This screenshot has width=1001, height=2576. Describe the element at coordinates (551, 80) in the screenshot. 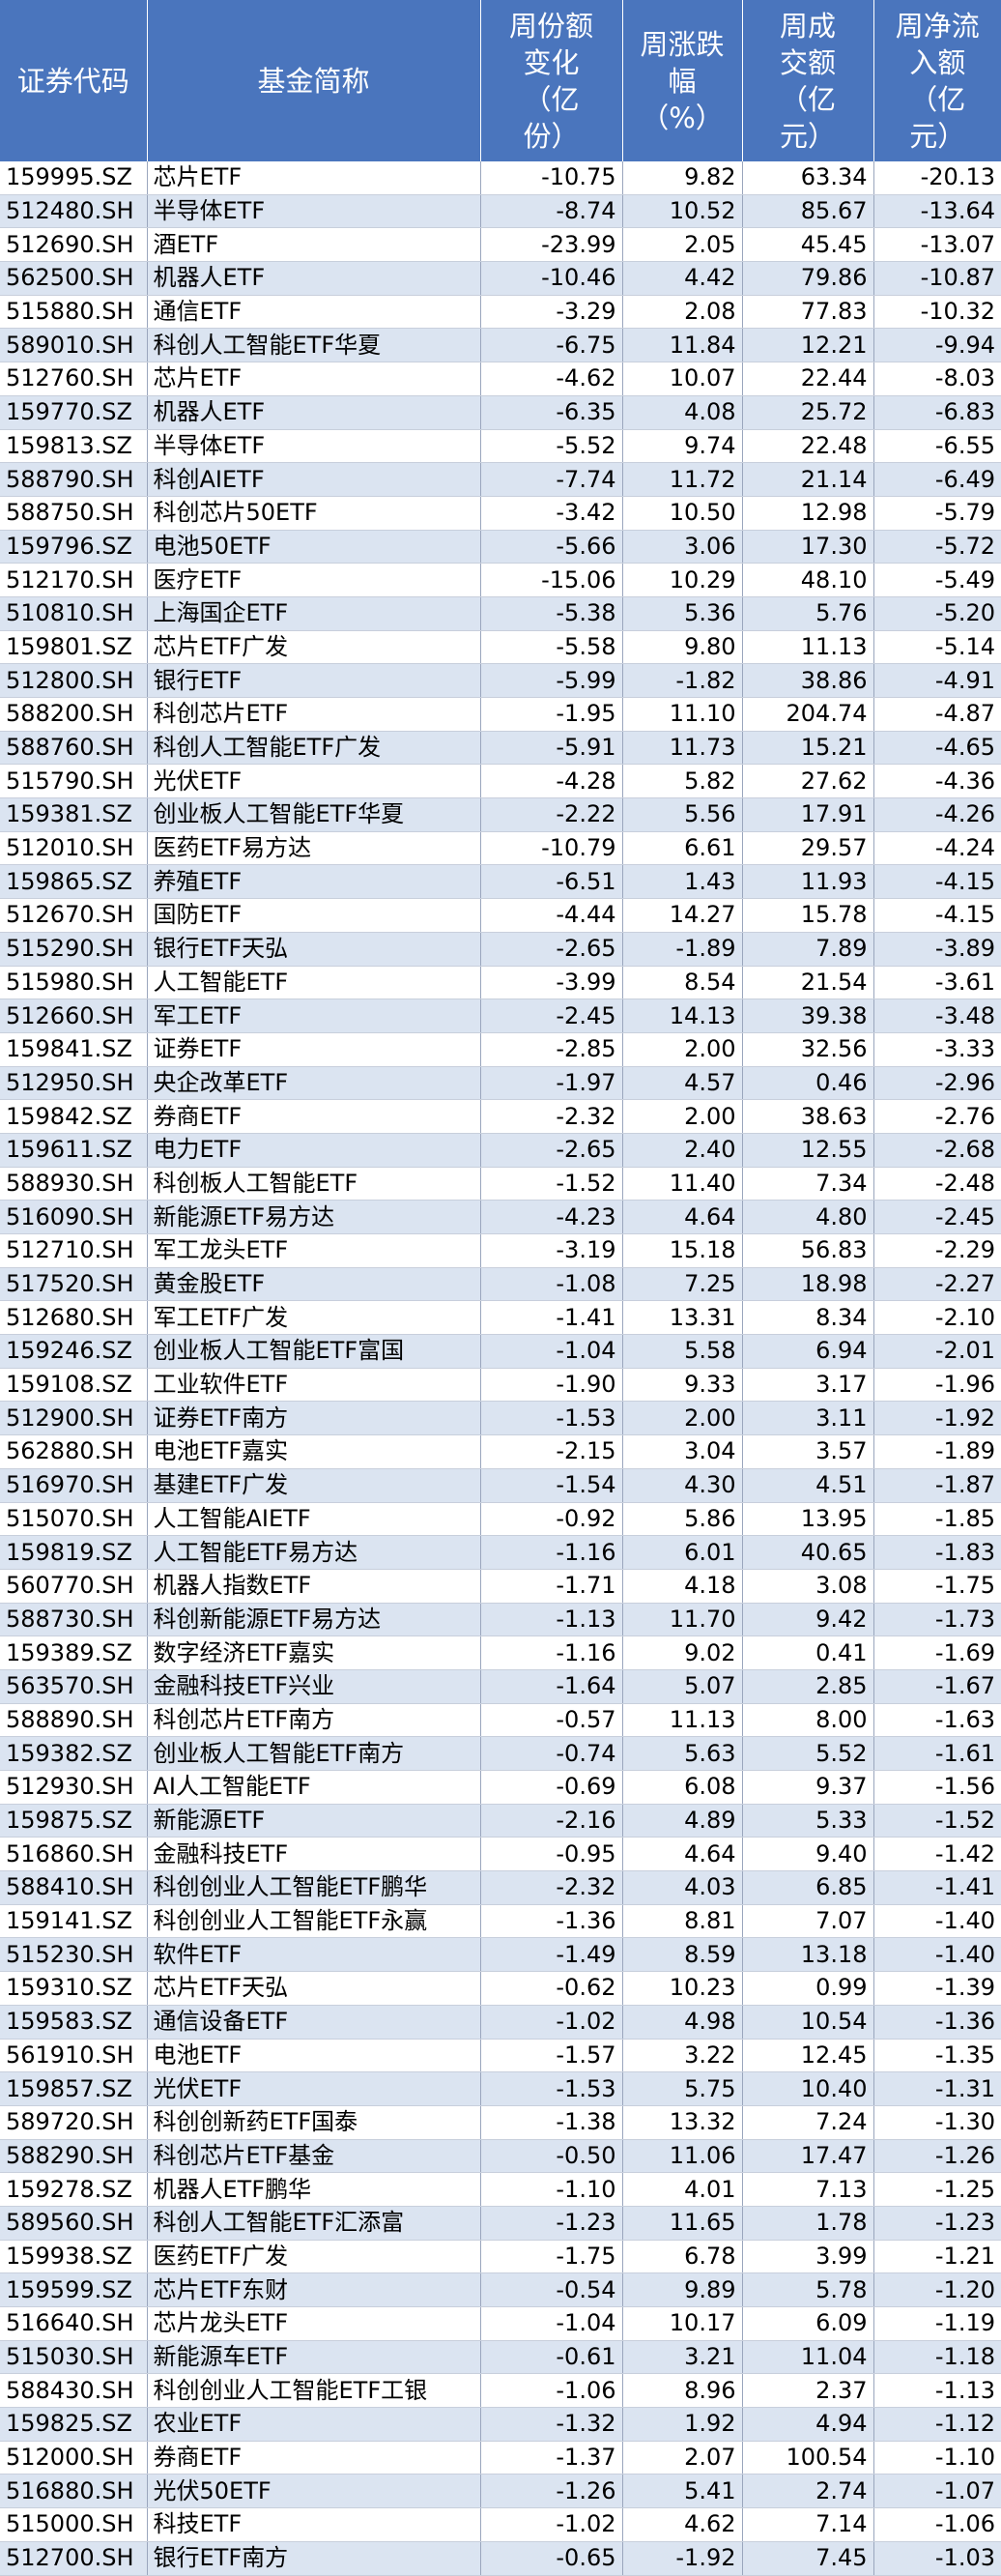

I see `header-share-change: 周份额 变化 （亿 份）` at that location.